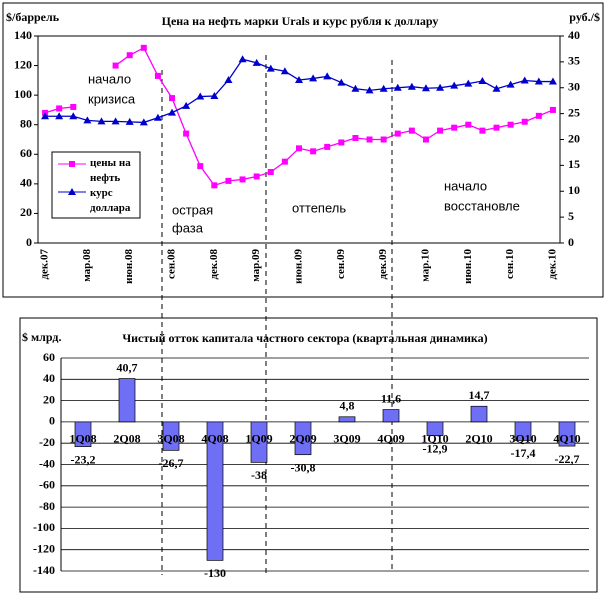 The image size is (606, 596). Describe the element at coordinates (44, 527) in the screenshot. I see `y-tick-label: -100` at that location.